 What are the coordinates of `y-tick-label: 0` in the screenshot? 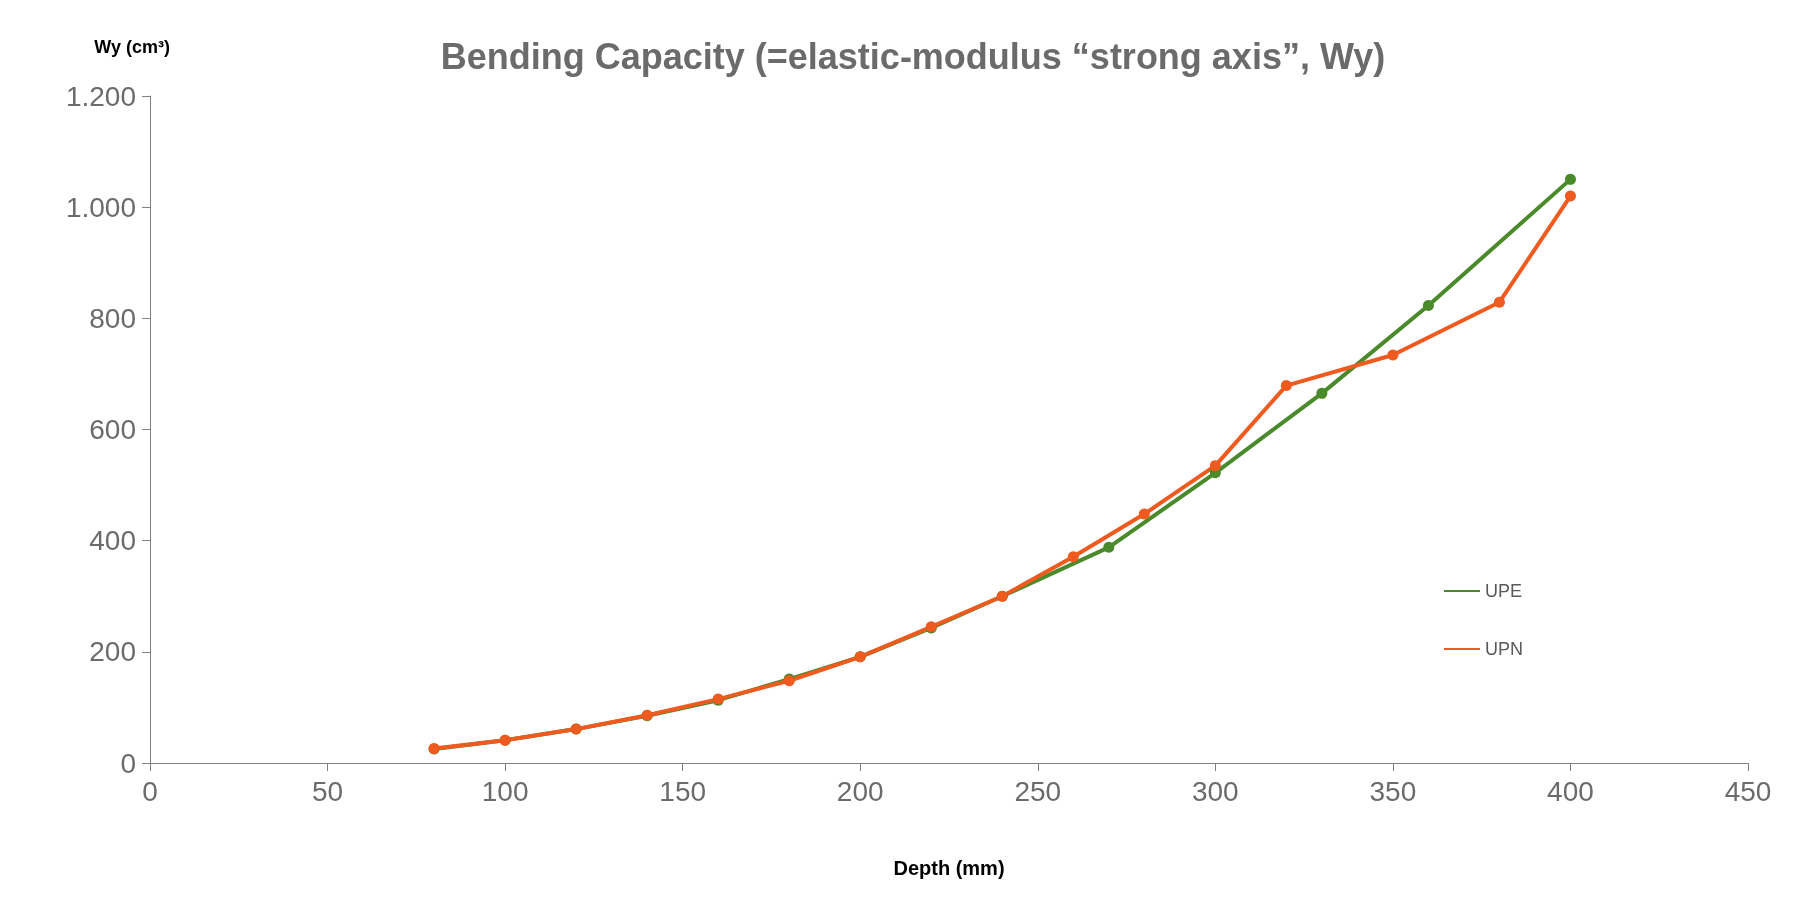 It's located at (128, 763).